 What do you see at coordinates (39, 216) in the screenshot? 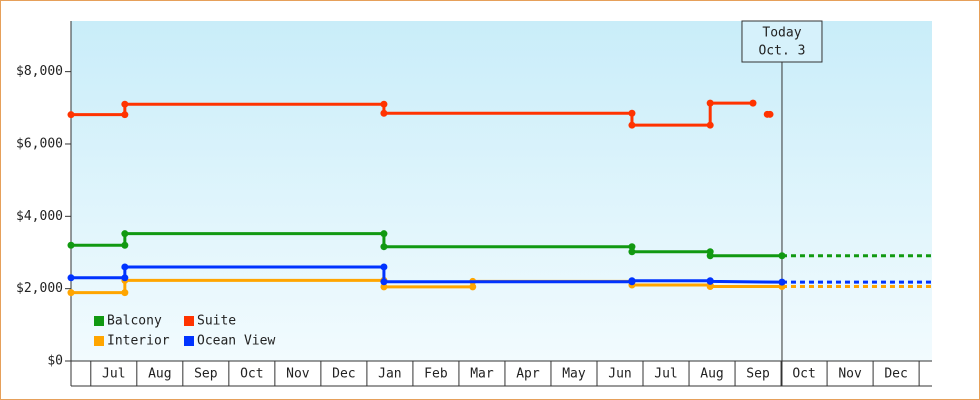
I see `y-tick-label: $4,000` at bounding box center [39, 216].